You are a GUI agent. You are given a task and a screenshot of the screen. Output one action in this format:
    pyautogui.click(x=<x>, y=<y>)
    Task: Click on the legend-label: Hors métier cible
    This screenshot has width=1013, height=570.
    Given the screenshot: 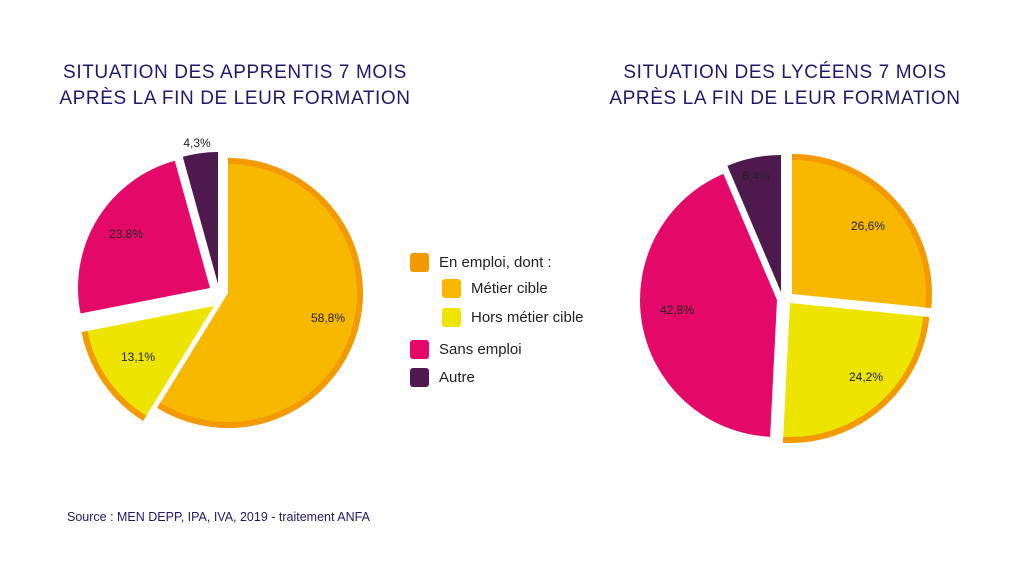 What is the action you would take?
    pyautogui.click(x=527, y=317)
    